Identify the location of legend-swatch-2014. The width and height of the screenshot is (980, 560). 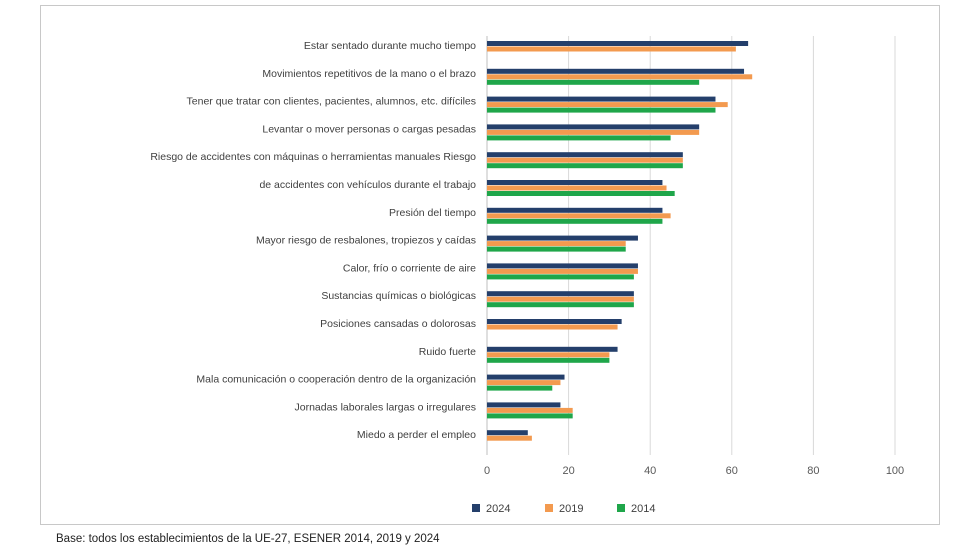
(621, 508).